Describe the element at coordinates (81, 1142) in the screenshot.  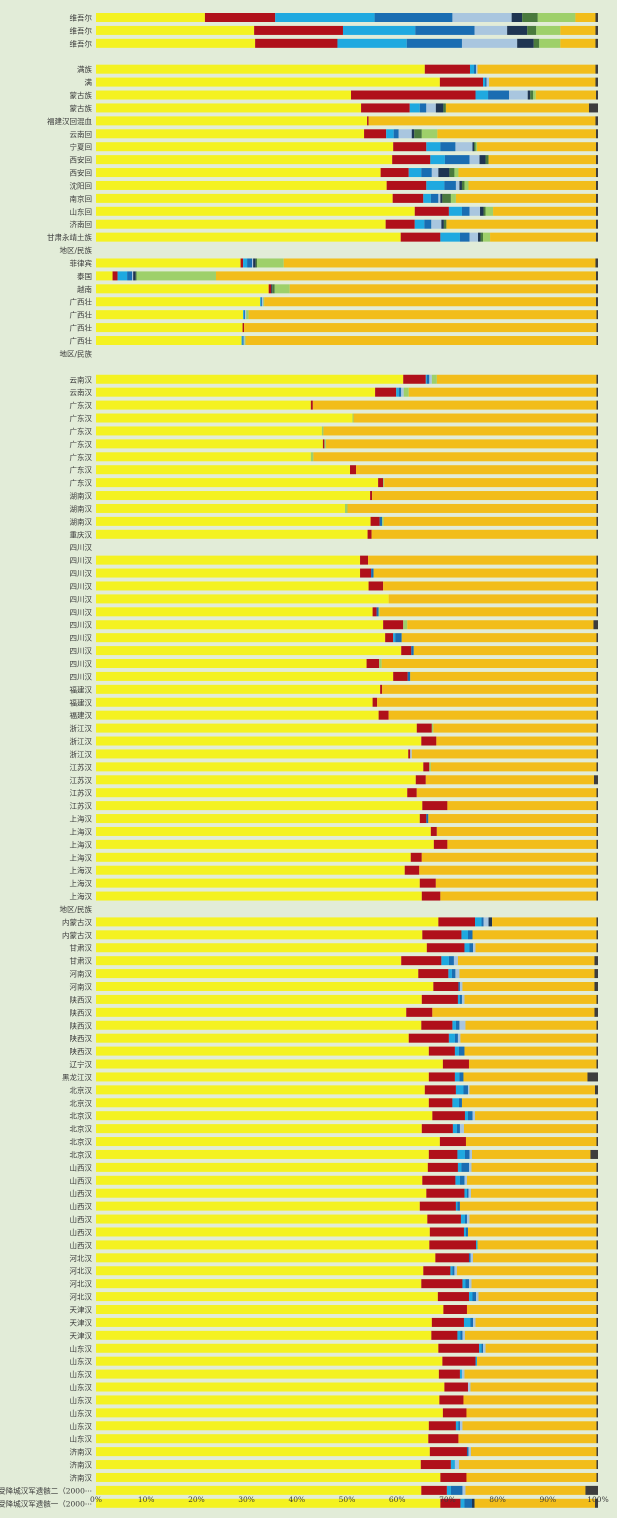
I see `row-label: 北京汉` at that location.